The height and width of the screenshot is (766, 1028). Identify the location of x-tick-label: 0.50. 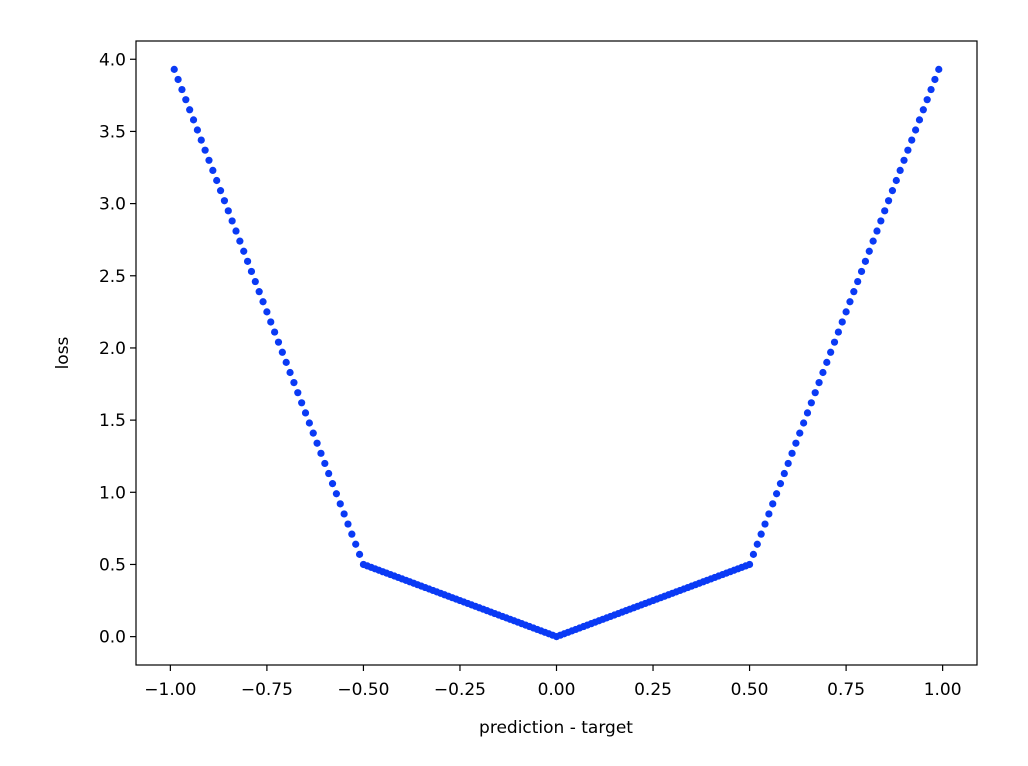
(750, 690).